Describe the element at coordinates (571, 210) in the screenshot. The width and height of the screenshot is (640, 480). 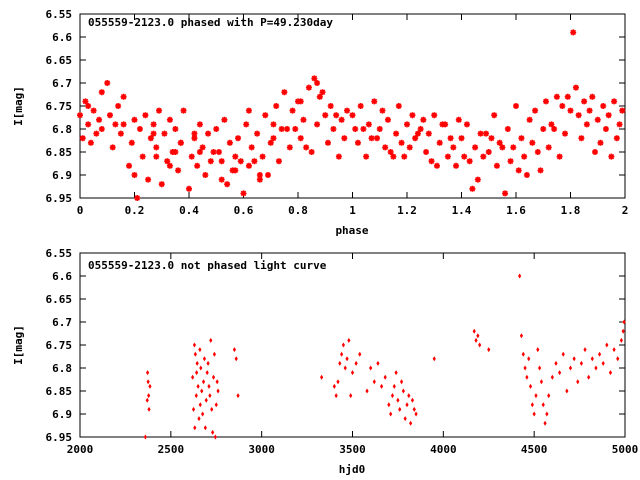
I see `phased-x-tick-label: 1.8` at that location.